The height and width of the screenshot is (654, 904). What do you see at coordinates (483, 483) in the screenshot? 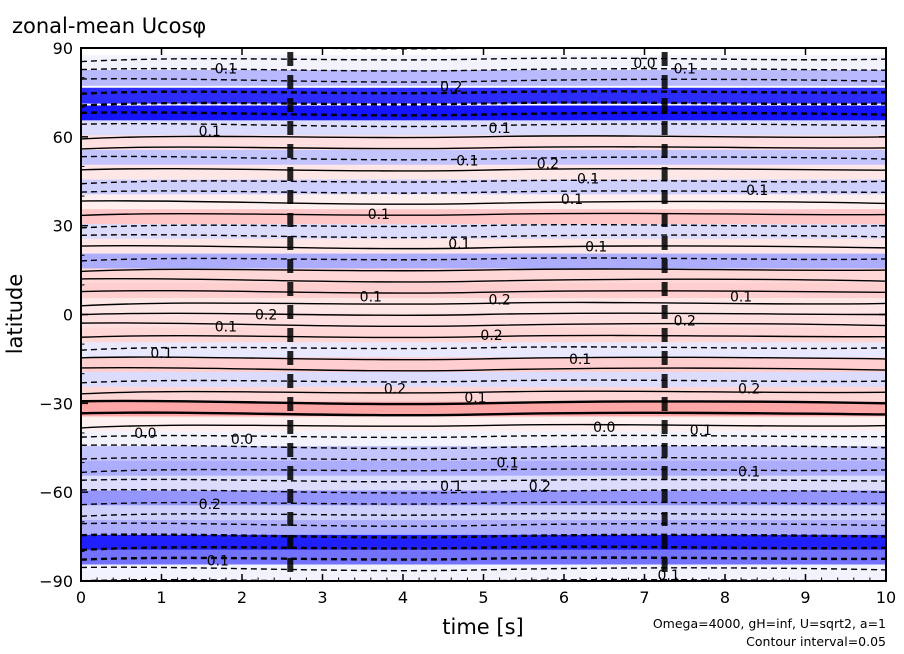
I see `band-lat--57` at bounding box center [483, 483].